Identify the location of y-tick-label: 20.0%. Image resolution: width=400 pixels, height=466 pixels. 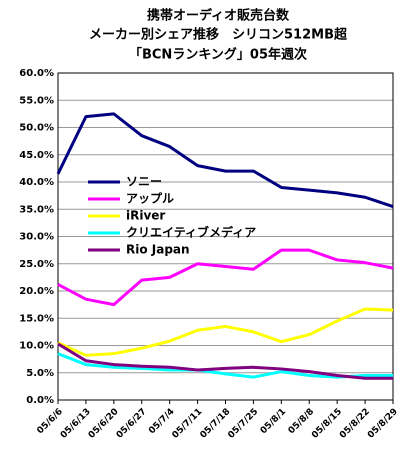
(36, 291).